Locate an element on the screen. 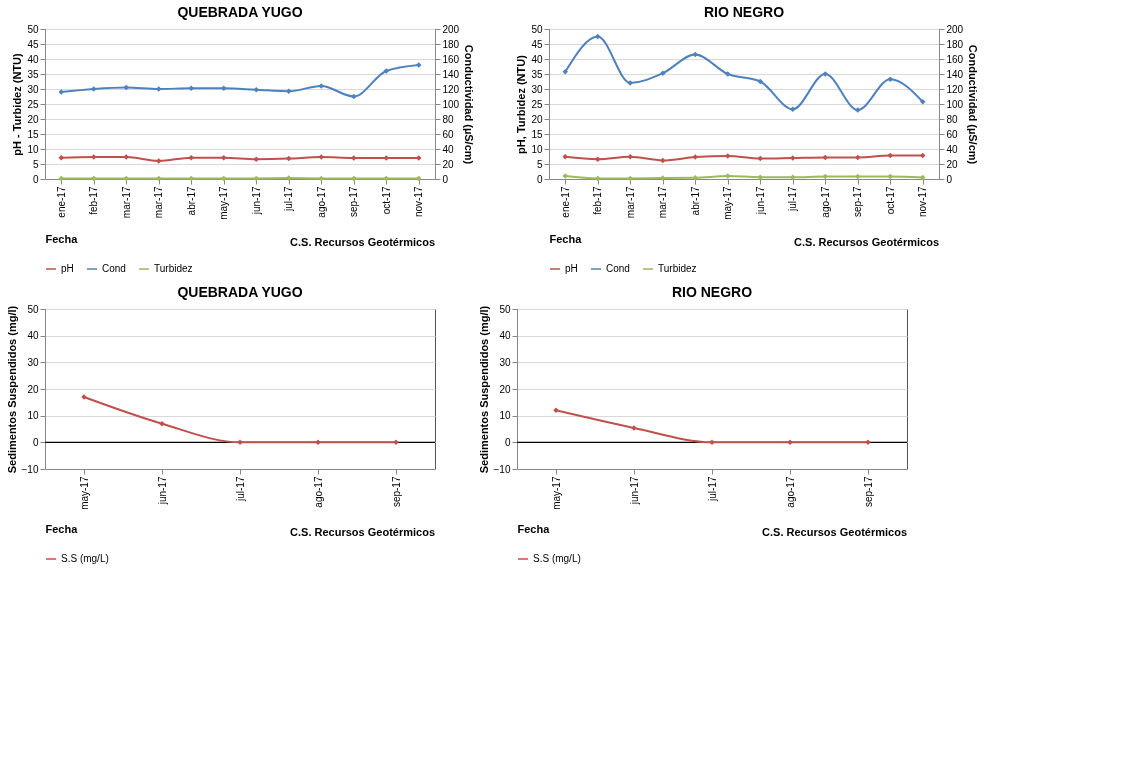  y2-tick-label: 140 is located at coordinates (451, 74).